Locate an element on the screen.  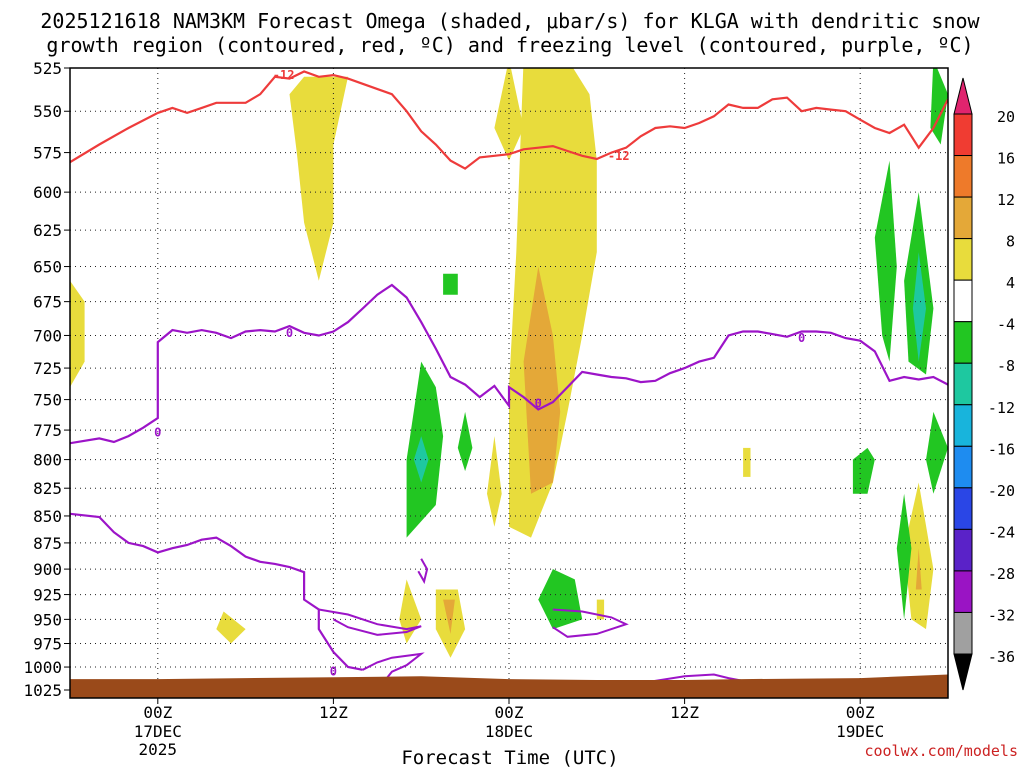
y-tick-label: 575 is located at coordinates (47, 153).